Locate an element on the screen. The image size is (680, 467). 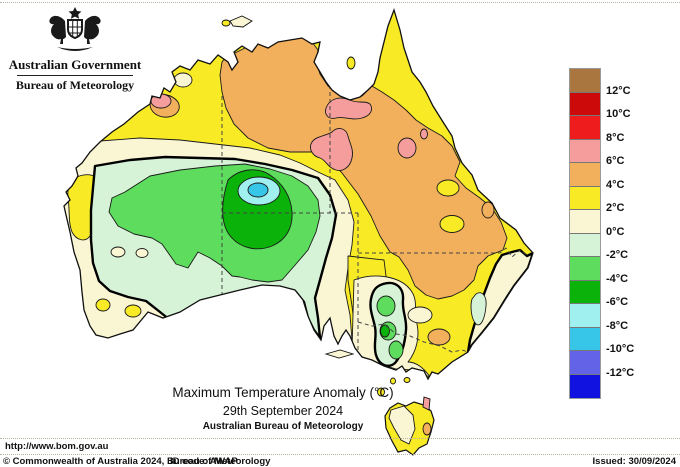
footer-issued: Issued: 30/09/2024 is located at coordinates (634, 461).